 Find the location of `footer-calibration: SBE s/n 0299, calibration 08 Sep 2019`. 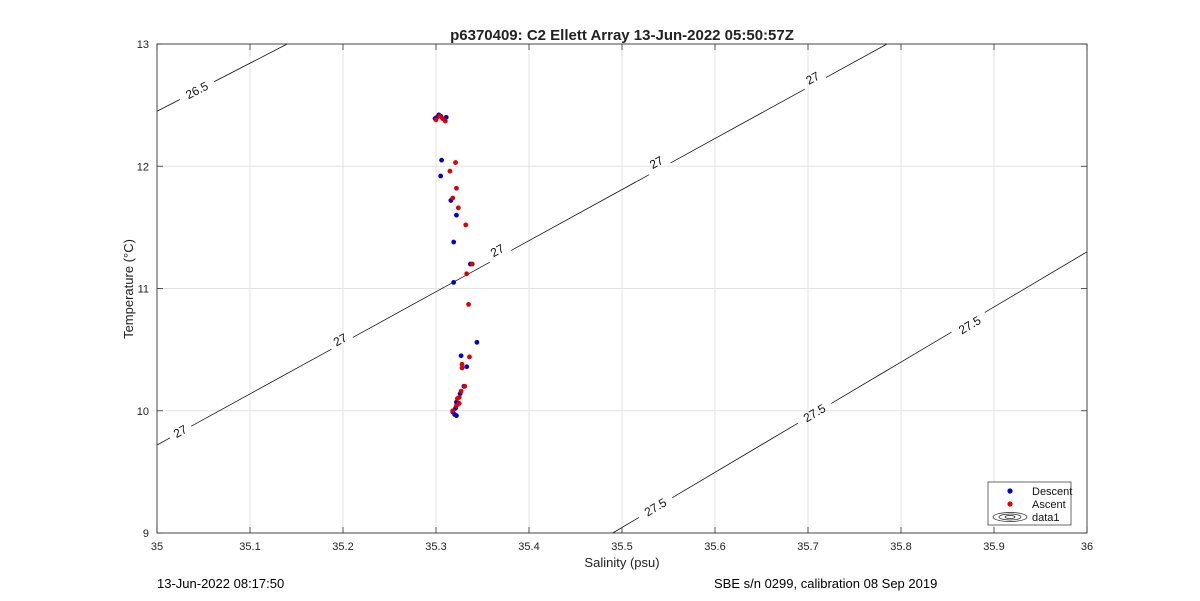

footer-calibration: SBE s/n 0299, calibration 08 Sep 2019 is located at coordinates (826, 583).